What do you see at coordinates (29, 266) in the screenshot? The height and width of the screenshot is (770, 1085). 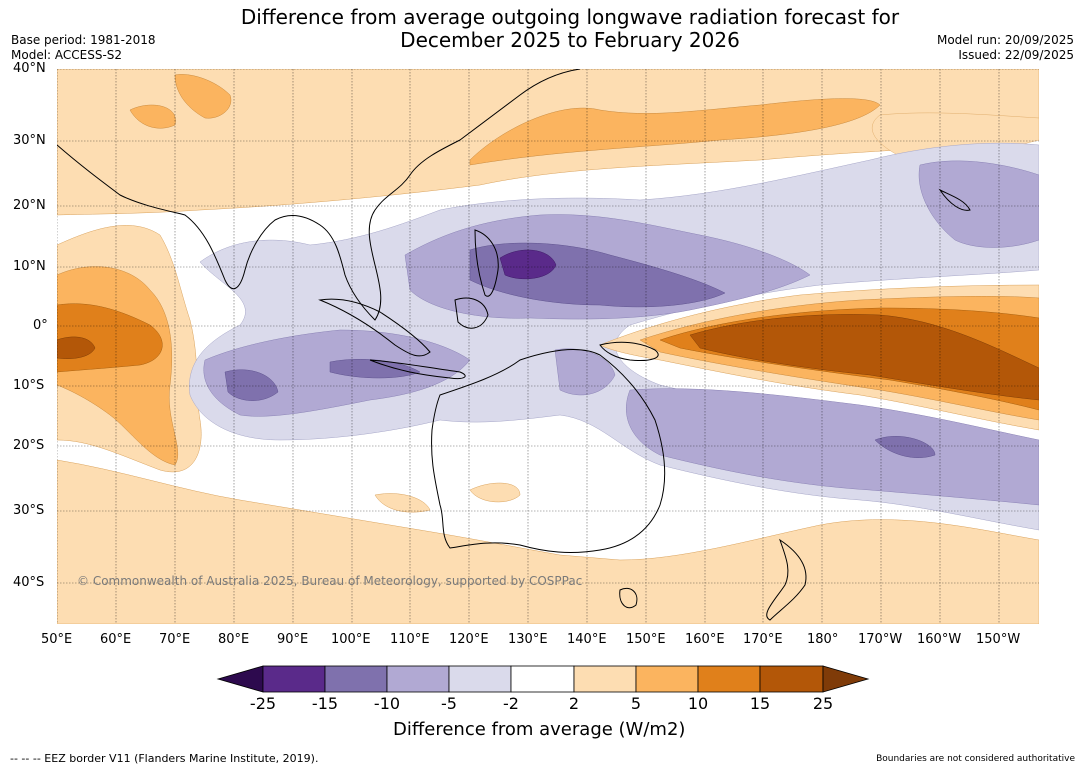 I see `lat-label-10n: 10°N` at bounding box center [29, 266].